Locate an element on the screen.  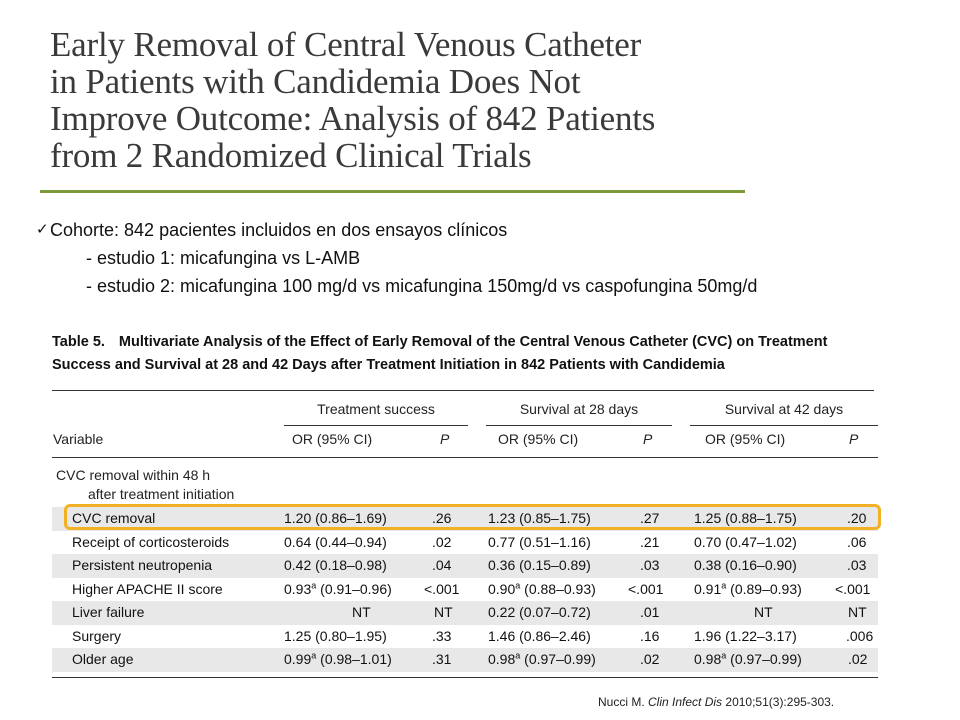
variable-cell: Receipt of corticosteroids is located at coordinates (151, 541).